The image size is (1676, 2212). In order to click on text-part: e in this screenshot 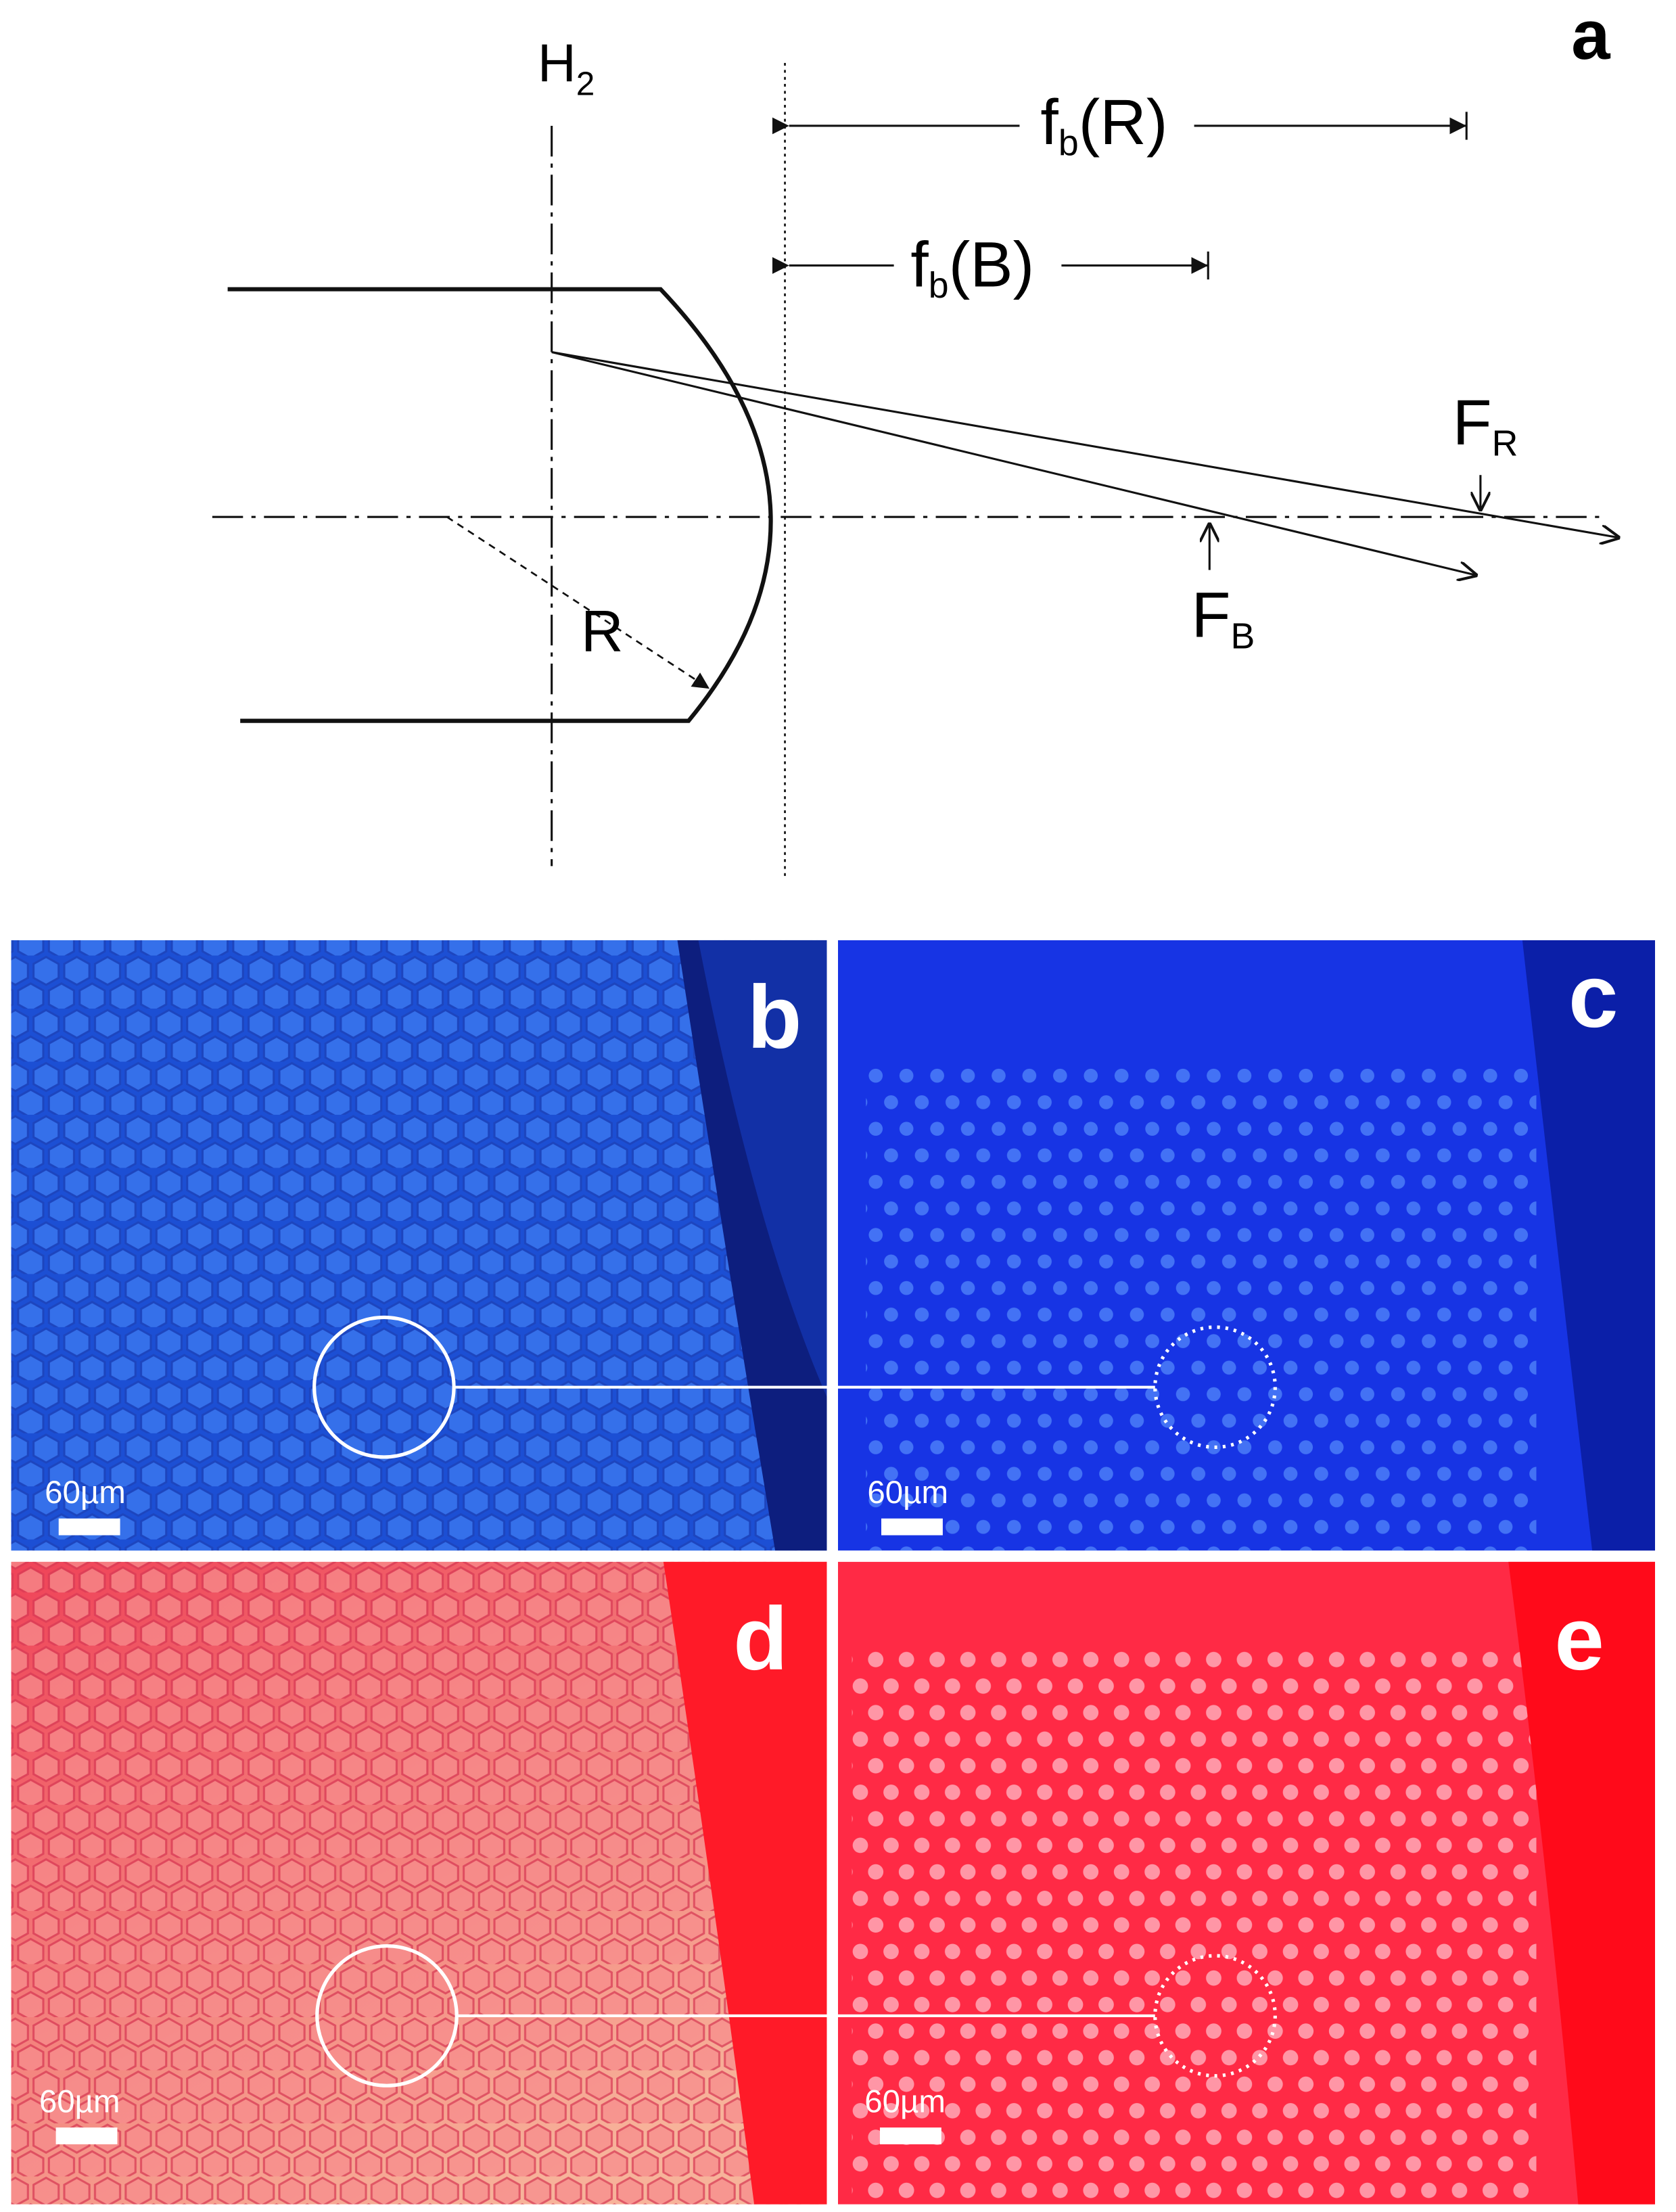, I will do `click(1579, 1639)`.